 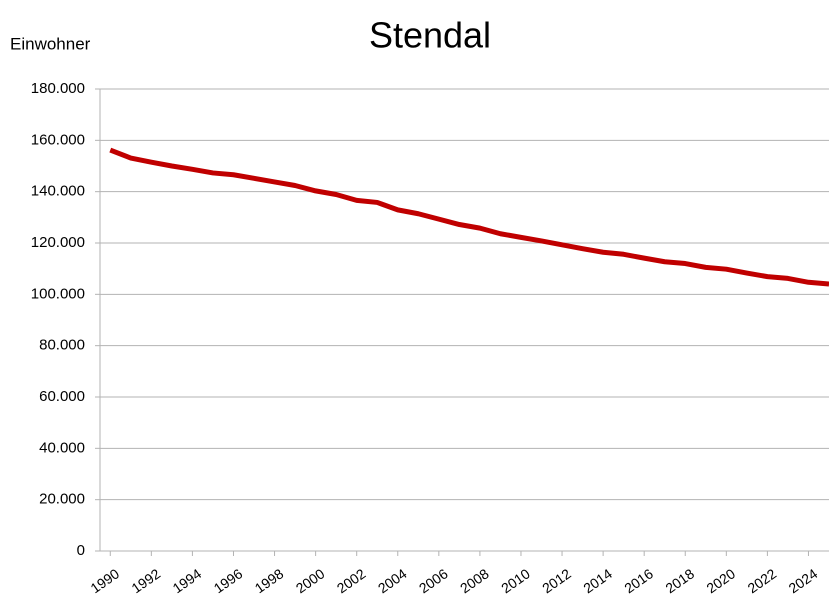 I want to click on x-tick-label: 2008, so click(x=474, y=580).